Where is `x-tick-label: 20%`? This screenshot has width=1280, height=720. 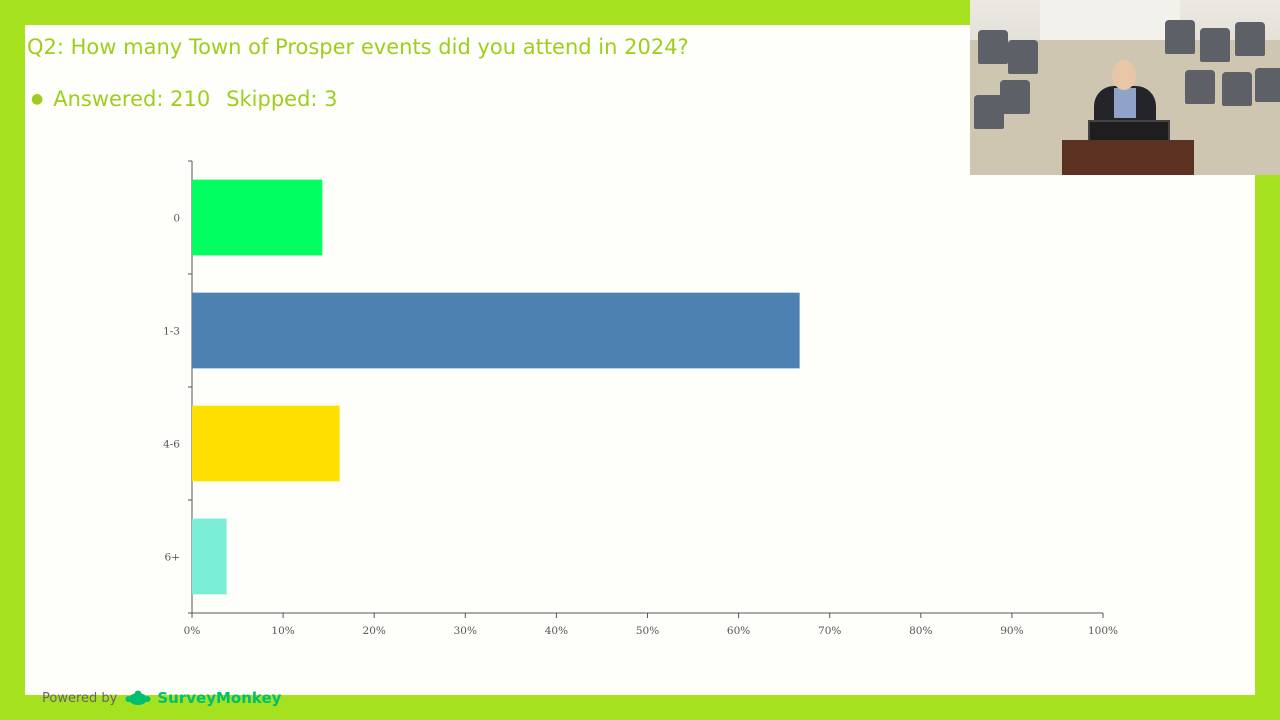
x-tick-label: 20% is located at coordinates (374, 631).